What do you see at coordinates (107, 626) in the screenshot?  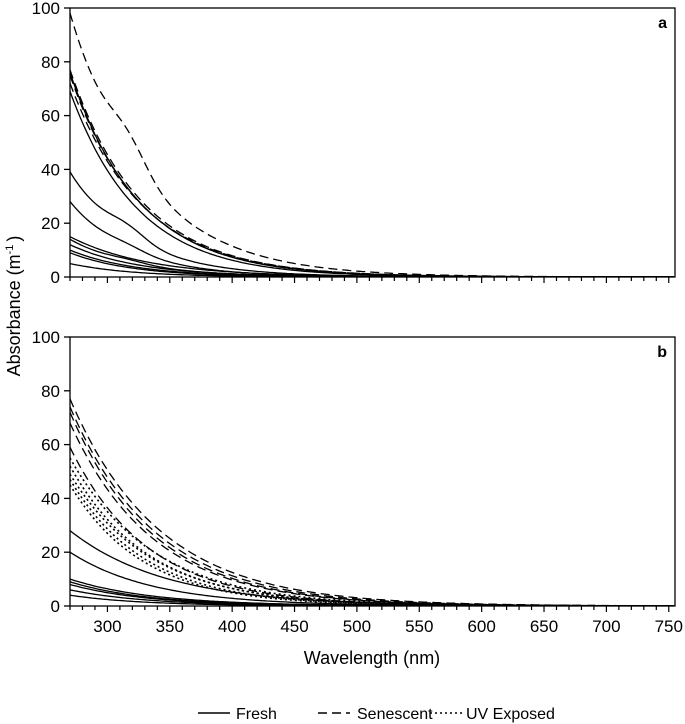 I see `x-tick-label: 300` at bounding box center [107, 626].